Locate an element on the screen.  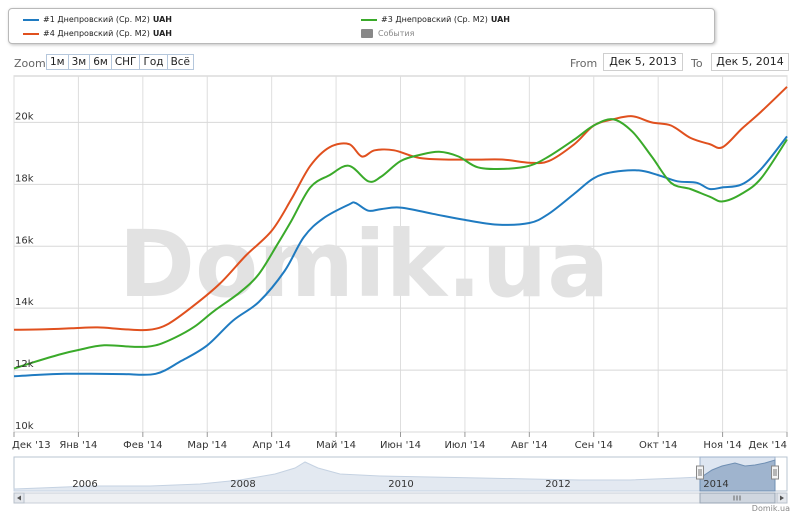
legend-item-label: События is located at coordinates (396, 33).